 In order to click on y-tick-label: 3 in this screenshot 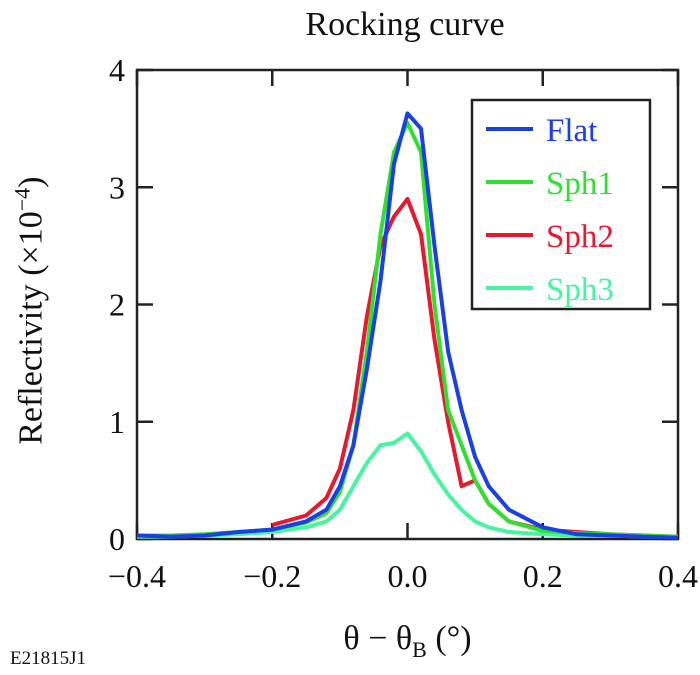, I will do `click(117, 187)`.